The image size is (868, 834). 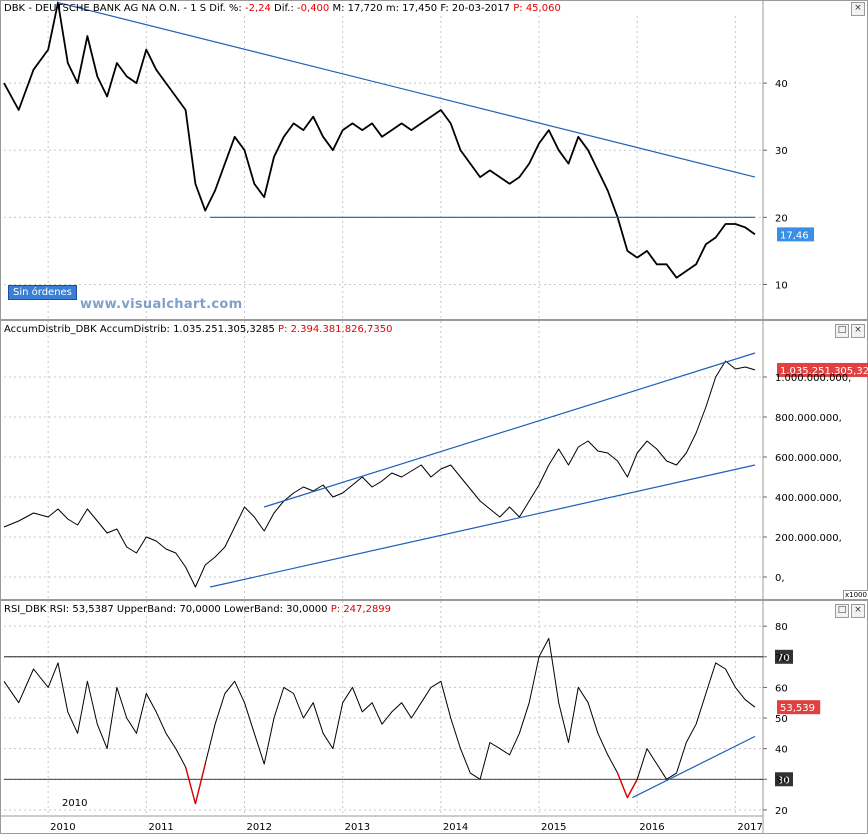 What do you see at coordinates (553, 827) in the screenshot?
I see `x-tick-label: 2015` at bounding box center [553, 827].